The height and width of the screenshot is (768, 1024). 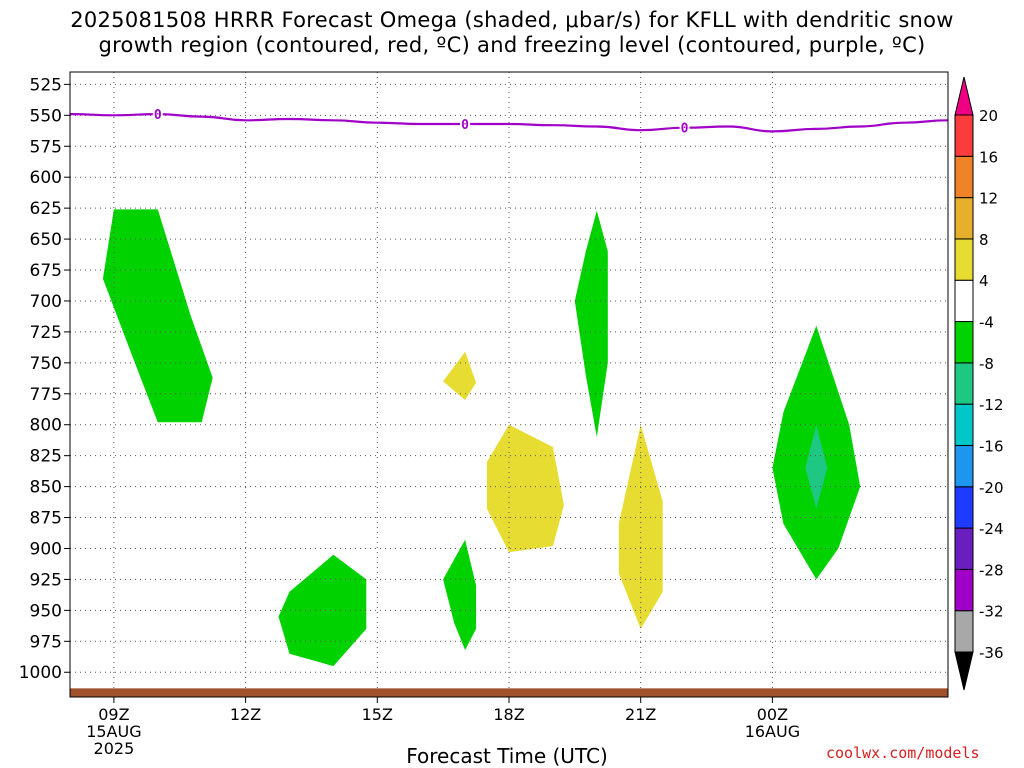 I want to click on x-tick-label-4-line-0: 21Z, so click(x=640, y=714).